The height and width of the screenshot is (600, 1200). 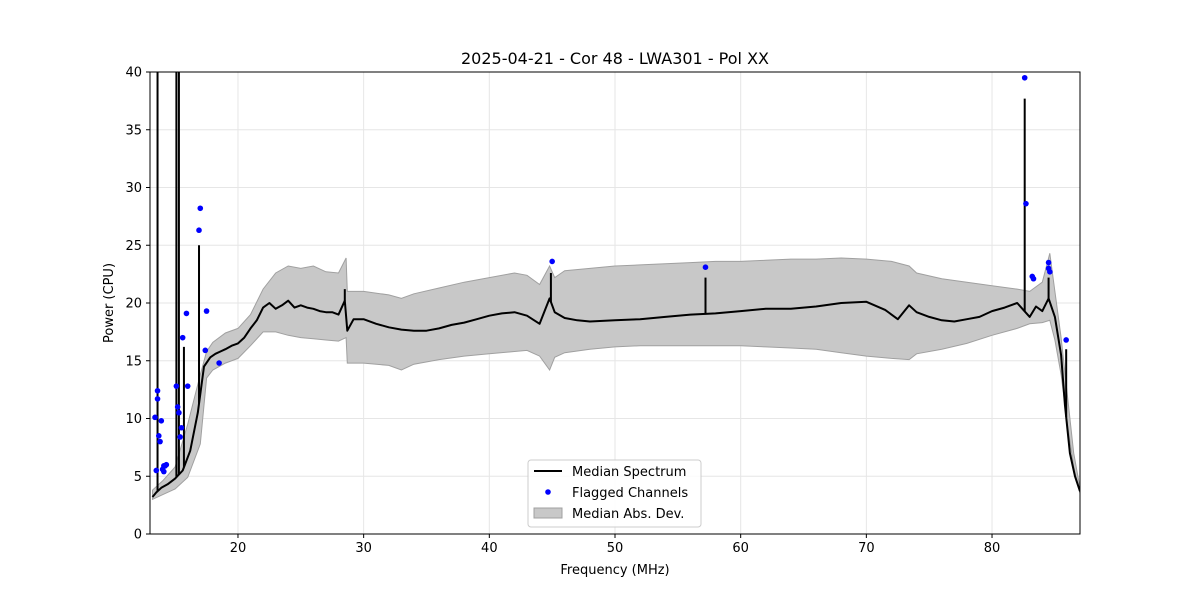 What do you see at coordinates (992, 548) in the screenshot?
I see `x-tick-label: 80` at bounding box center [992, 548].